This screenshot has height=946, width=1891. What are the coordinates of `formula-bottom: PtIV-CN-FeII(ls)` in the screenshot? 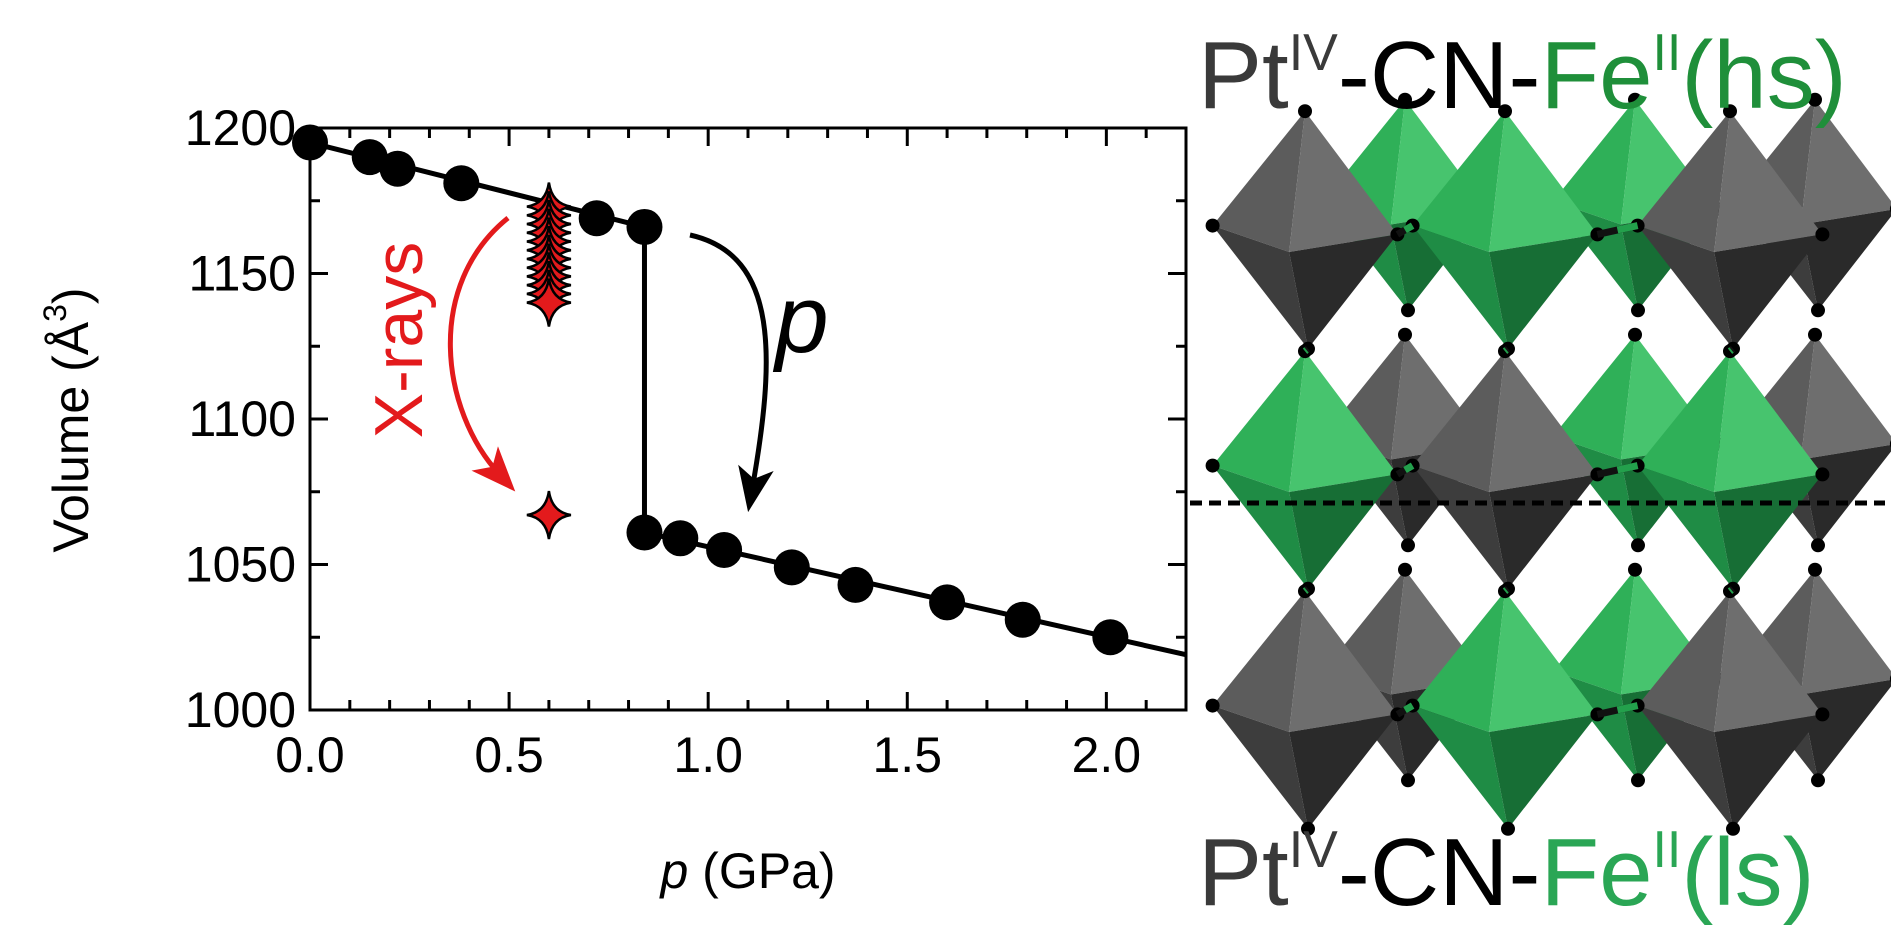 It's located at (1506, 872).